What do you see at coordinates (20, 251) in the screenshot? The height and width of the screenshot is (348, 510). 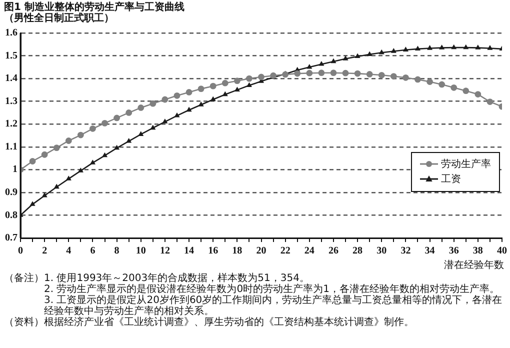 I see `x-tick-label: 0` at bounding box center [20, 251].